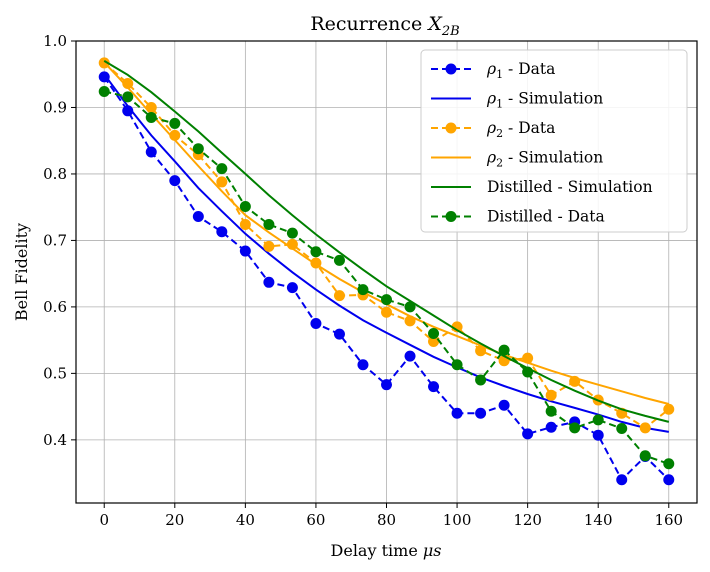  What do you see at coordinates (55, 174) in the screenshot?
I see `y-tick-label: 0.8` at bounding box center [55, 174].